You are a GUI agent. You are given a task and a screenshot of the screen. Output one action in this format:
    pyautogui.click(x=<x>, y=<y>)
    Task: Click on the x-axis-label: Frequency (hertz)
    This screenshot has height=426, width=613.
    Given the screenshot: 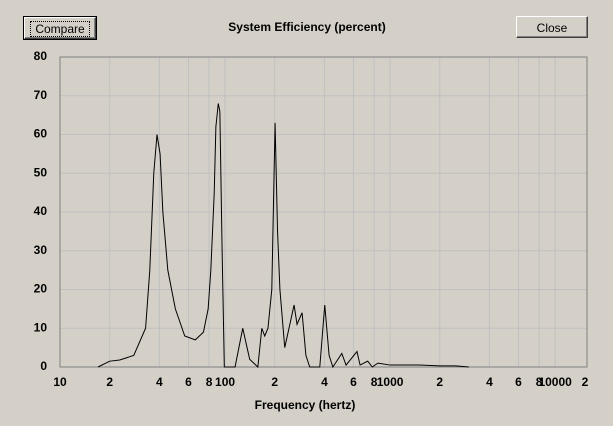 What is the action you would take?
    pyautogui.click(x=305, y=405)
    